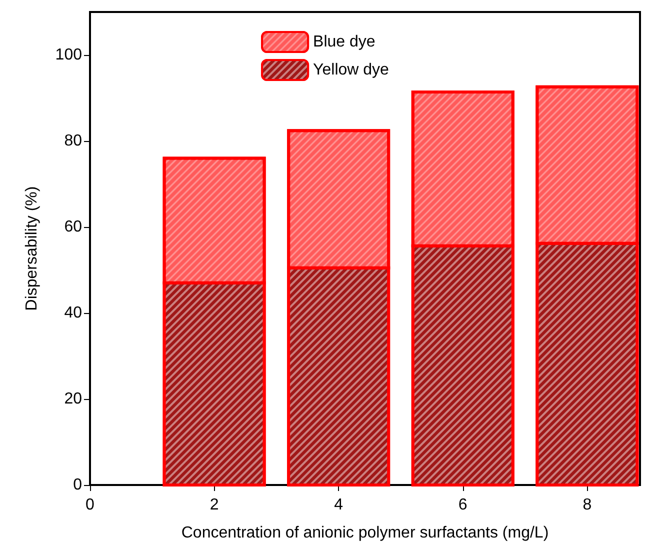 The width and height of the screenshot is (650, 554). Describe the element at coordinates (73, 227) in the screenshot. I see `y-tick-label: 60` at that location.